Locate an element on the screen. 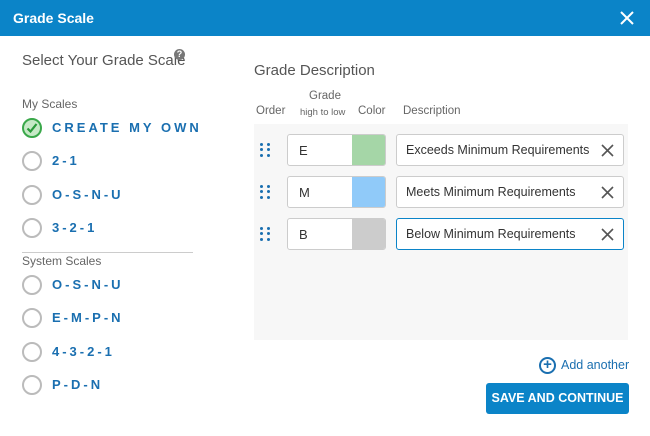  scale-label: E-M-P-N is located at coordinates (88, 317).